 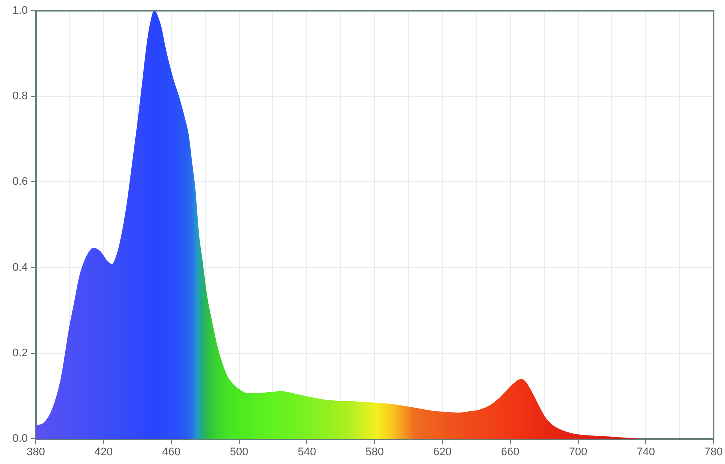 What do you see at coordinates (20, 353) in the screenshot?
I see `y-tick-label: 0.2` at bounding box center [20, 353].